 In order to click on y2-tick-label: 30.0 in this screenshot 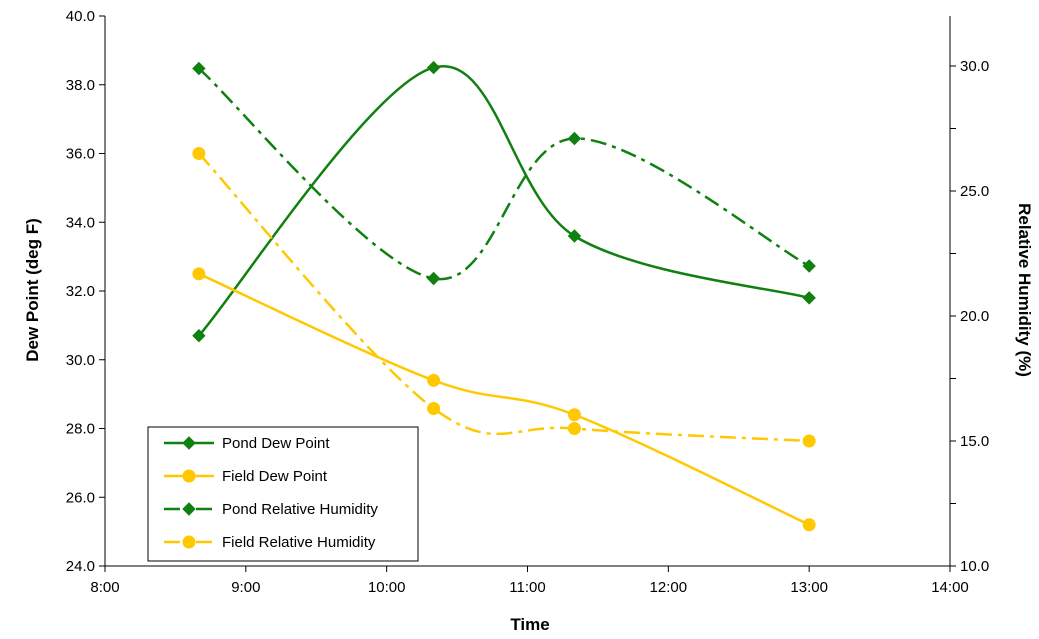, I will do `click(974, 66)`.